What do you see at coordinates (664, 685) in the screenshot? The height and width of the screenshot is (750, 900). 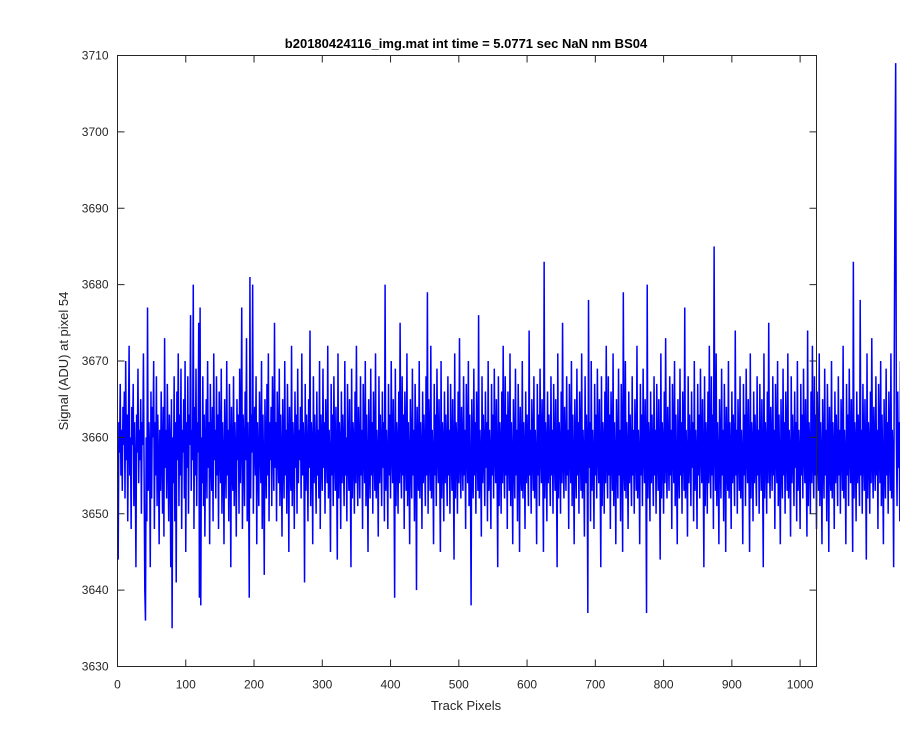 I see `x-tick-label: 800` at bounding box center [664, 685].